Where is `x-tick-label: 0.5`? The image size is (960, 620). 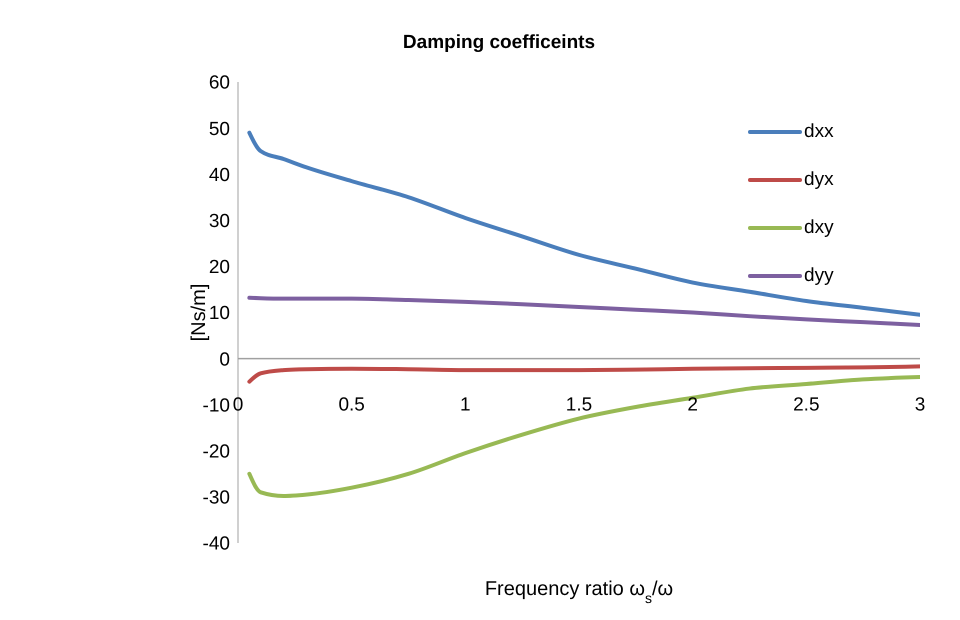 x-tick-label: 0.5 is located at coordinates (351, 405).